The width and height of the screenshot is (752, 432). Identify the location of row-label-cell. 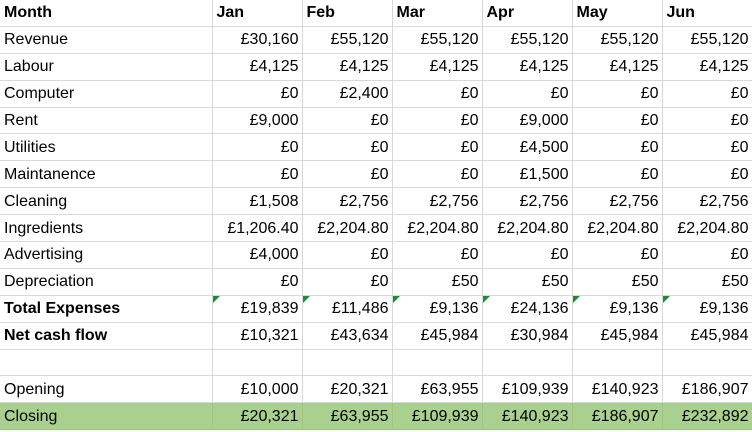
(106, 363).